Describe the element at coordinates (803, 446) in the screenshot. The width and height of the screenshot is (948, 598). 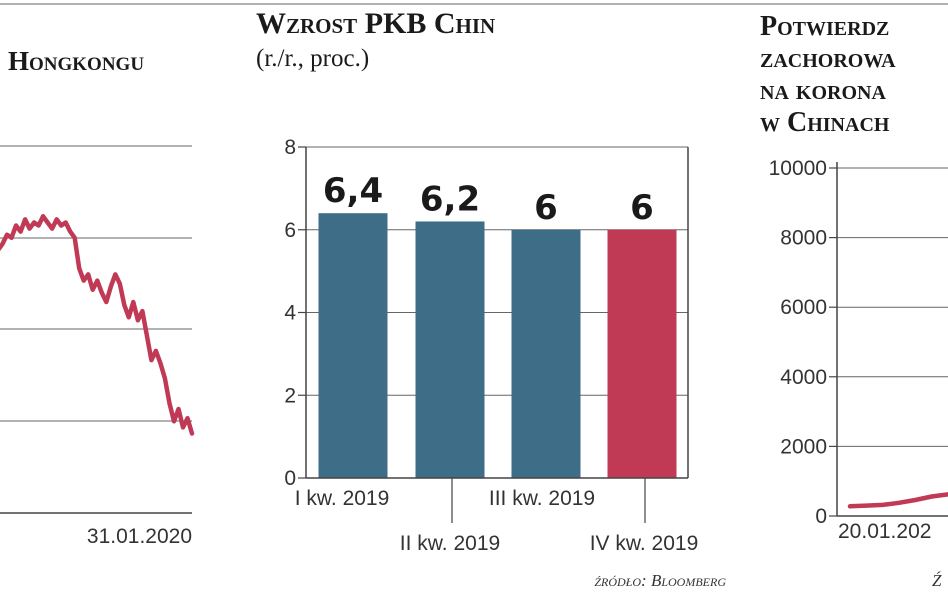
I see `y-tick-label: 2000` at that location.